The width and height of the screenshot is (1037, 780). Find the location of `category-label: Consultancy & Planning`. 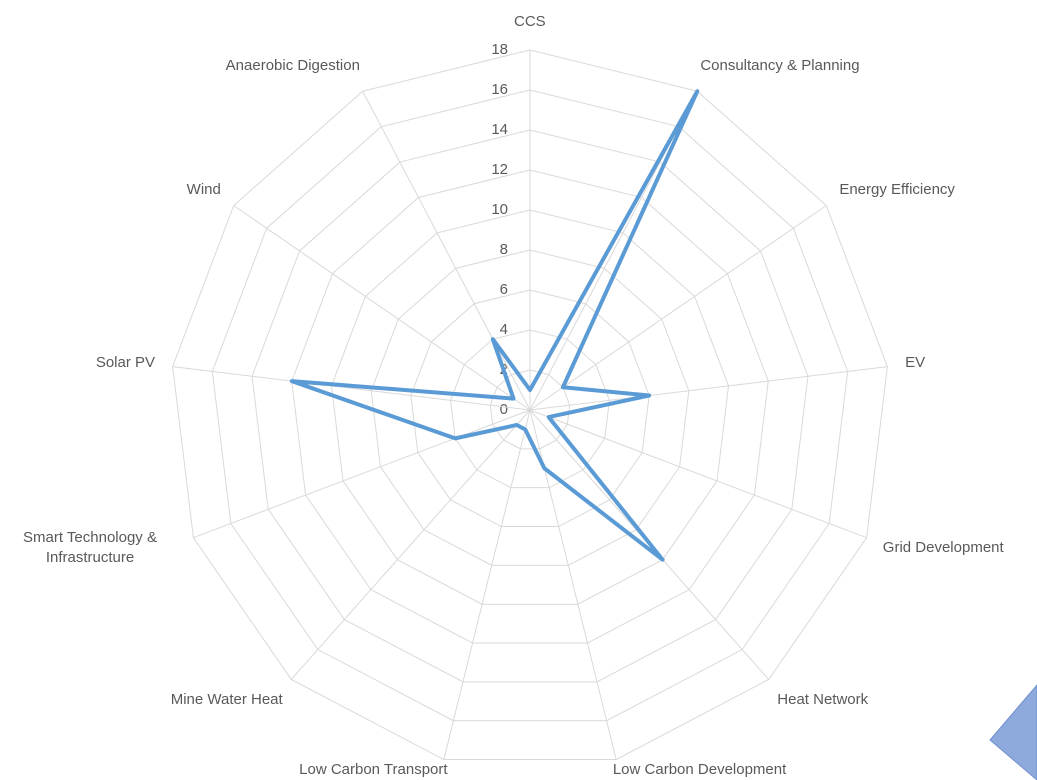

category-label: Consultancy & Planning is located at coordinates (780, 66).